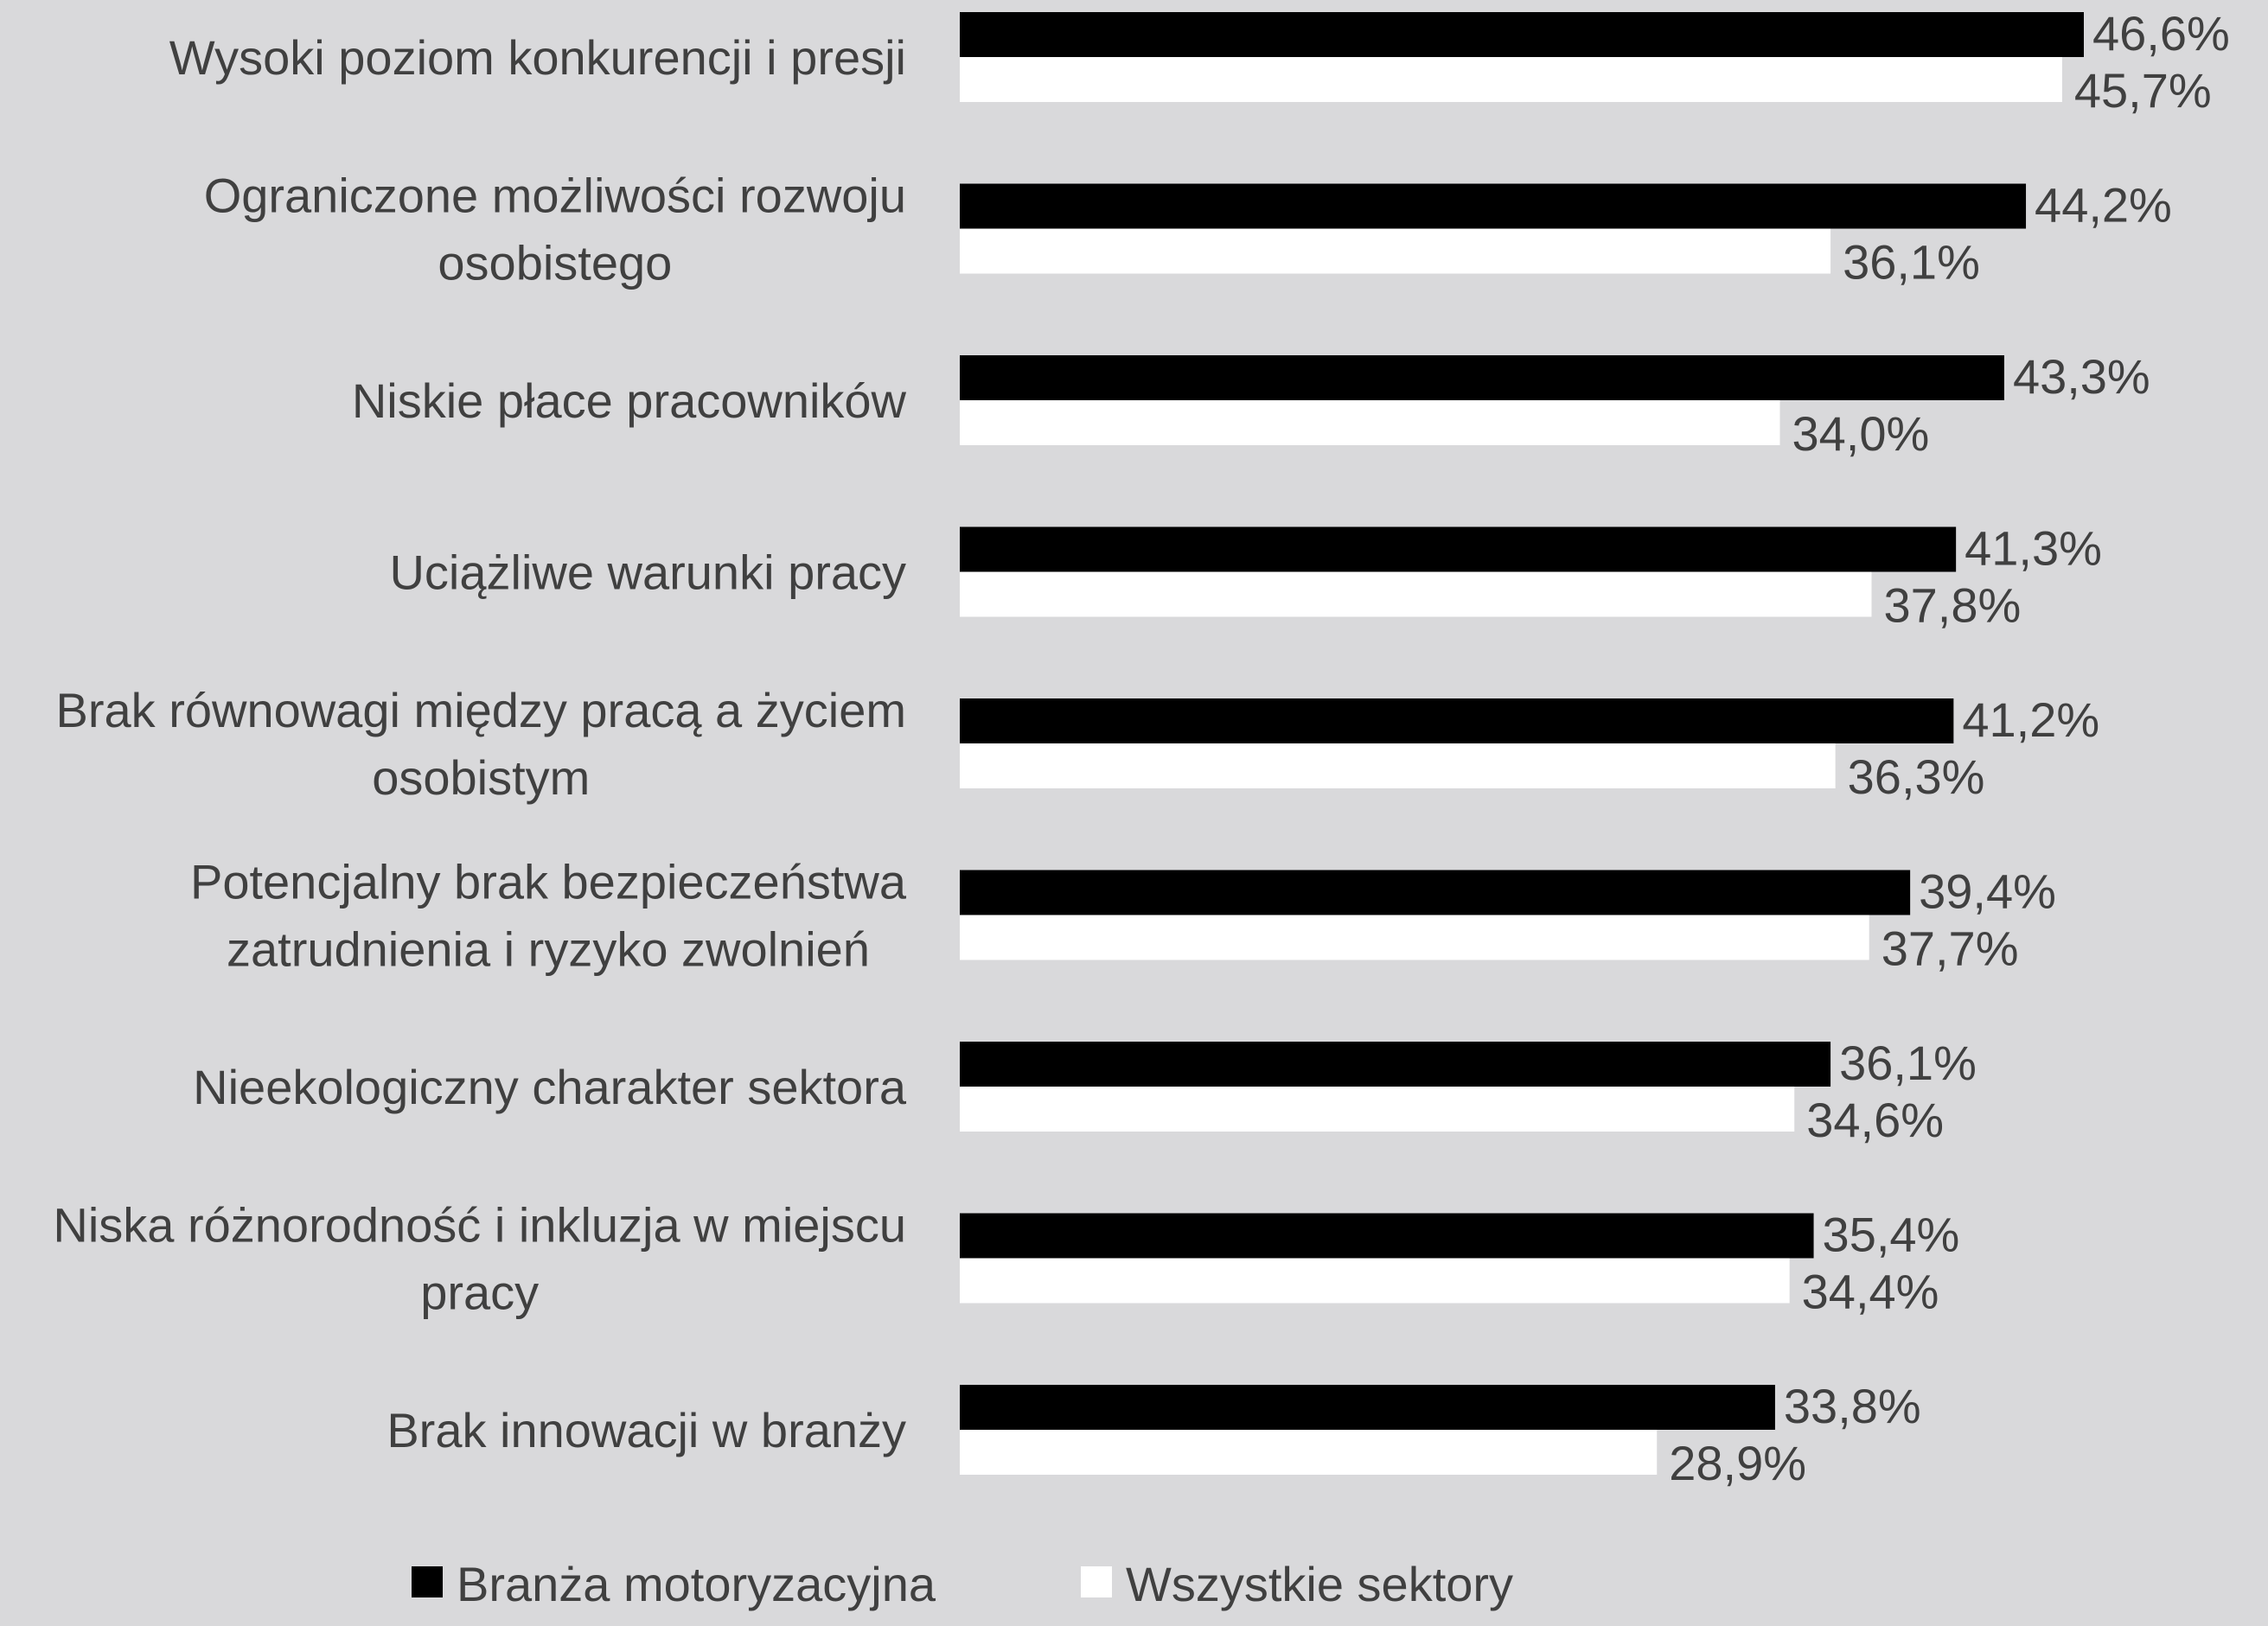  Describe the element at coordinates (481, 777) in the screenshot. I see `category-label-4-line-1: osobistym` at that location.